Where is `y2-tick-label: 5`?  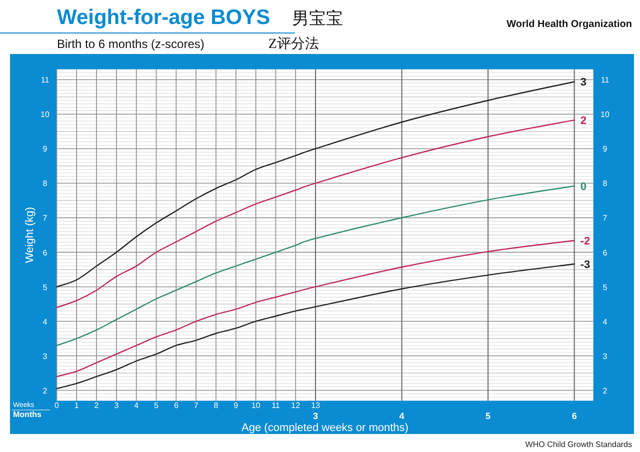
y2-tick-label: 5 is located at coordinates (605, 287).